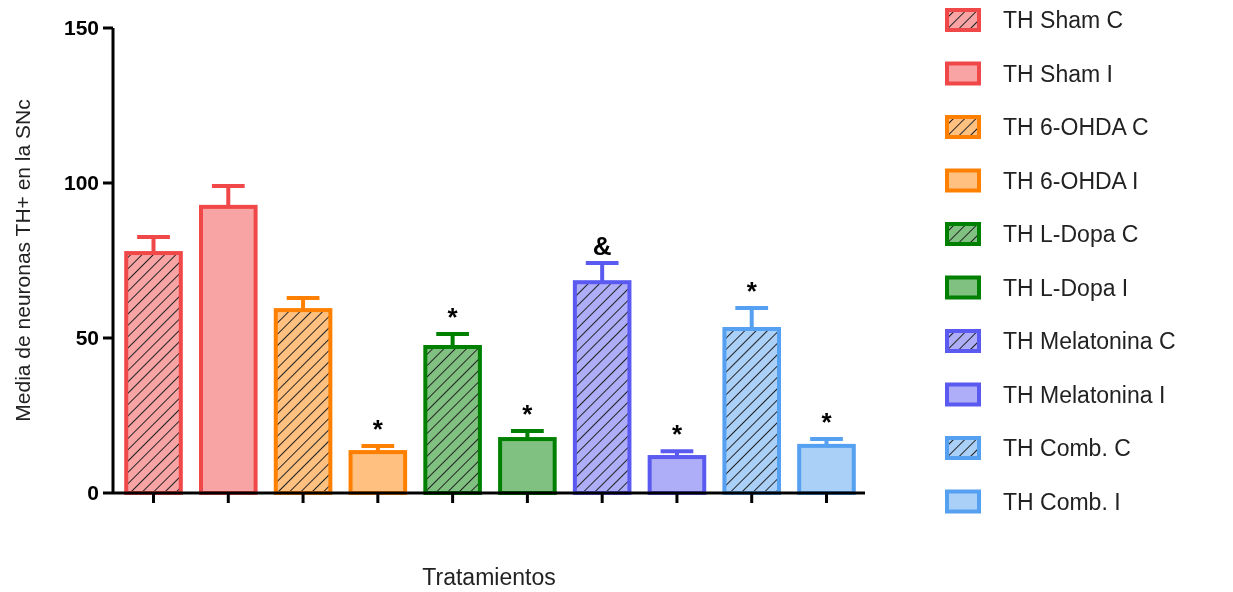 Image resolution: width=1233 pixels, height=592 pixels. I want to click on legend-label: TH L-Dopa I, so click(1066, 287).